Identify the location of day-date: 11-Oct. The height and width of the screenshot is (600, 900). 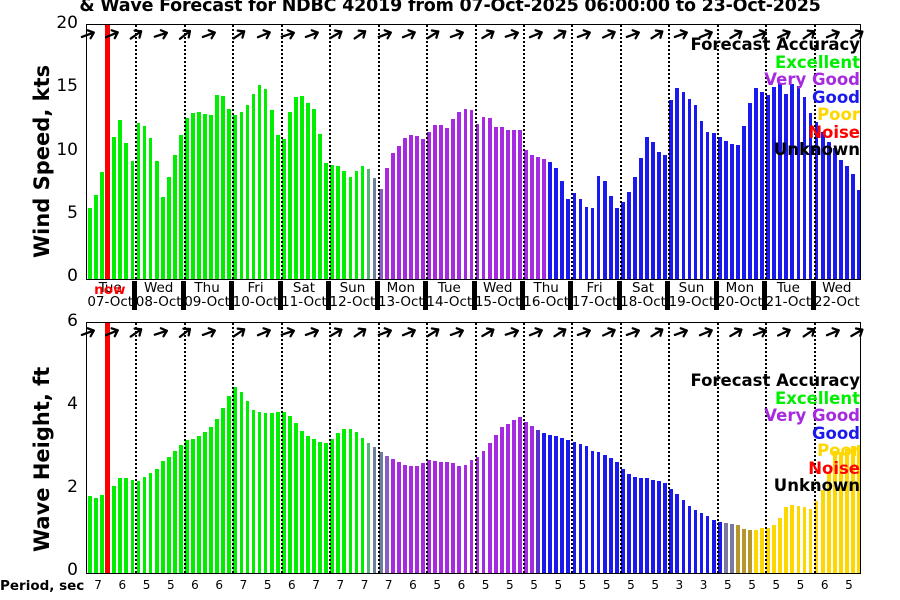
(304, 302).